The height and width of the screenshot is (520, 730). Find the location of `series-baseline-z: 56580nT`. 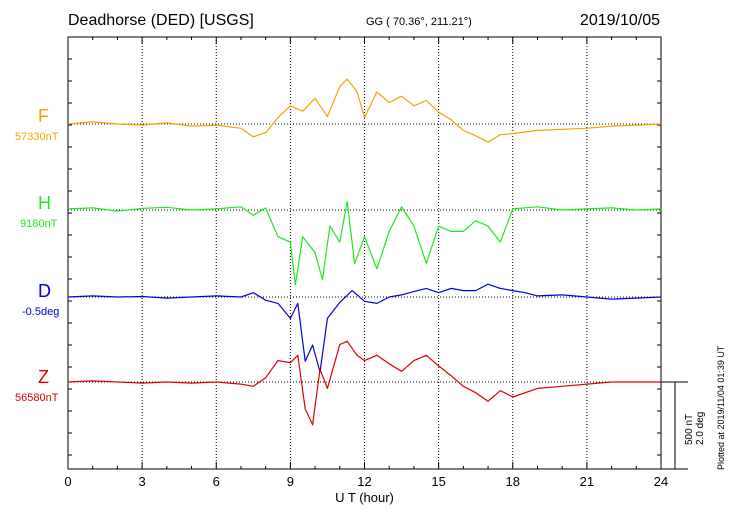

series-baseline-z: 56580nT is located at coordinates (37, 398).